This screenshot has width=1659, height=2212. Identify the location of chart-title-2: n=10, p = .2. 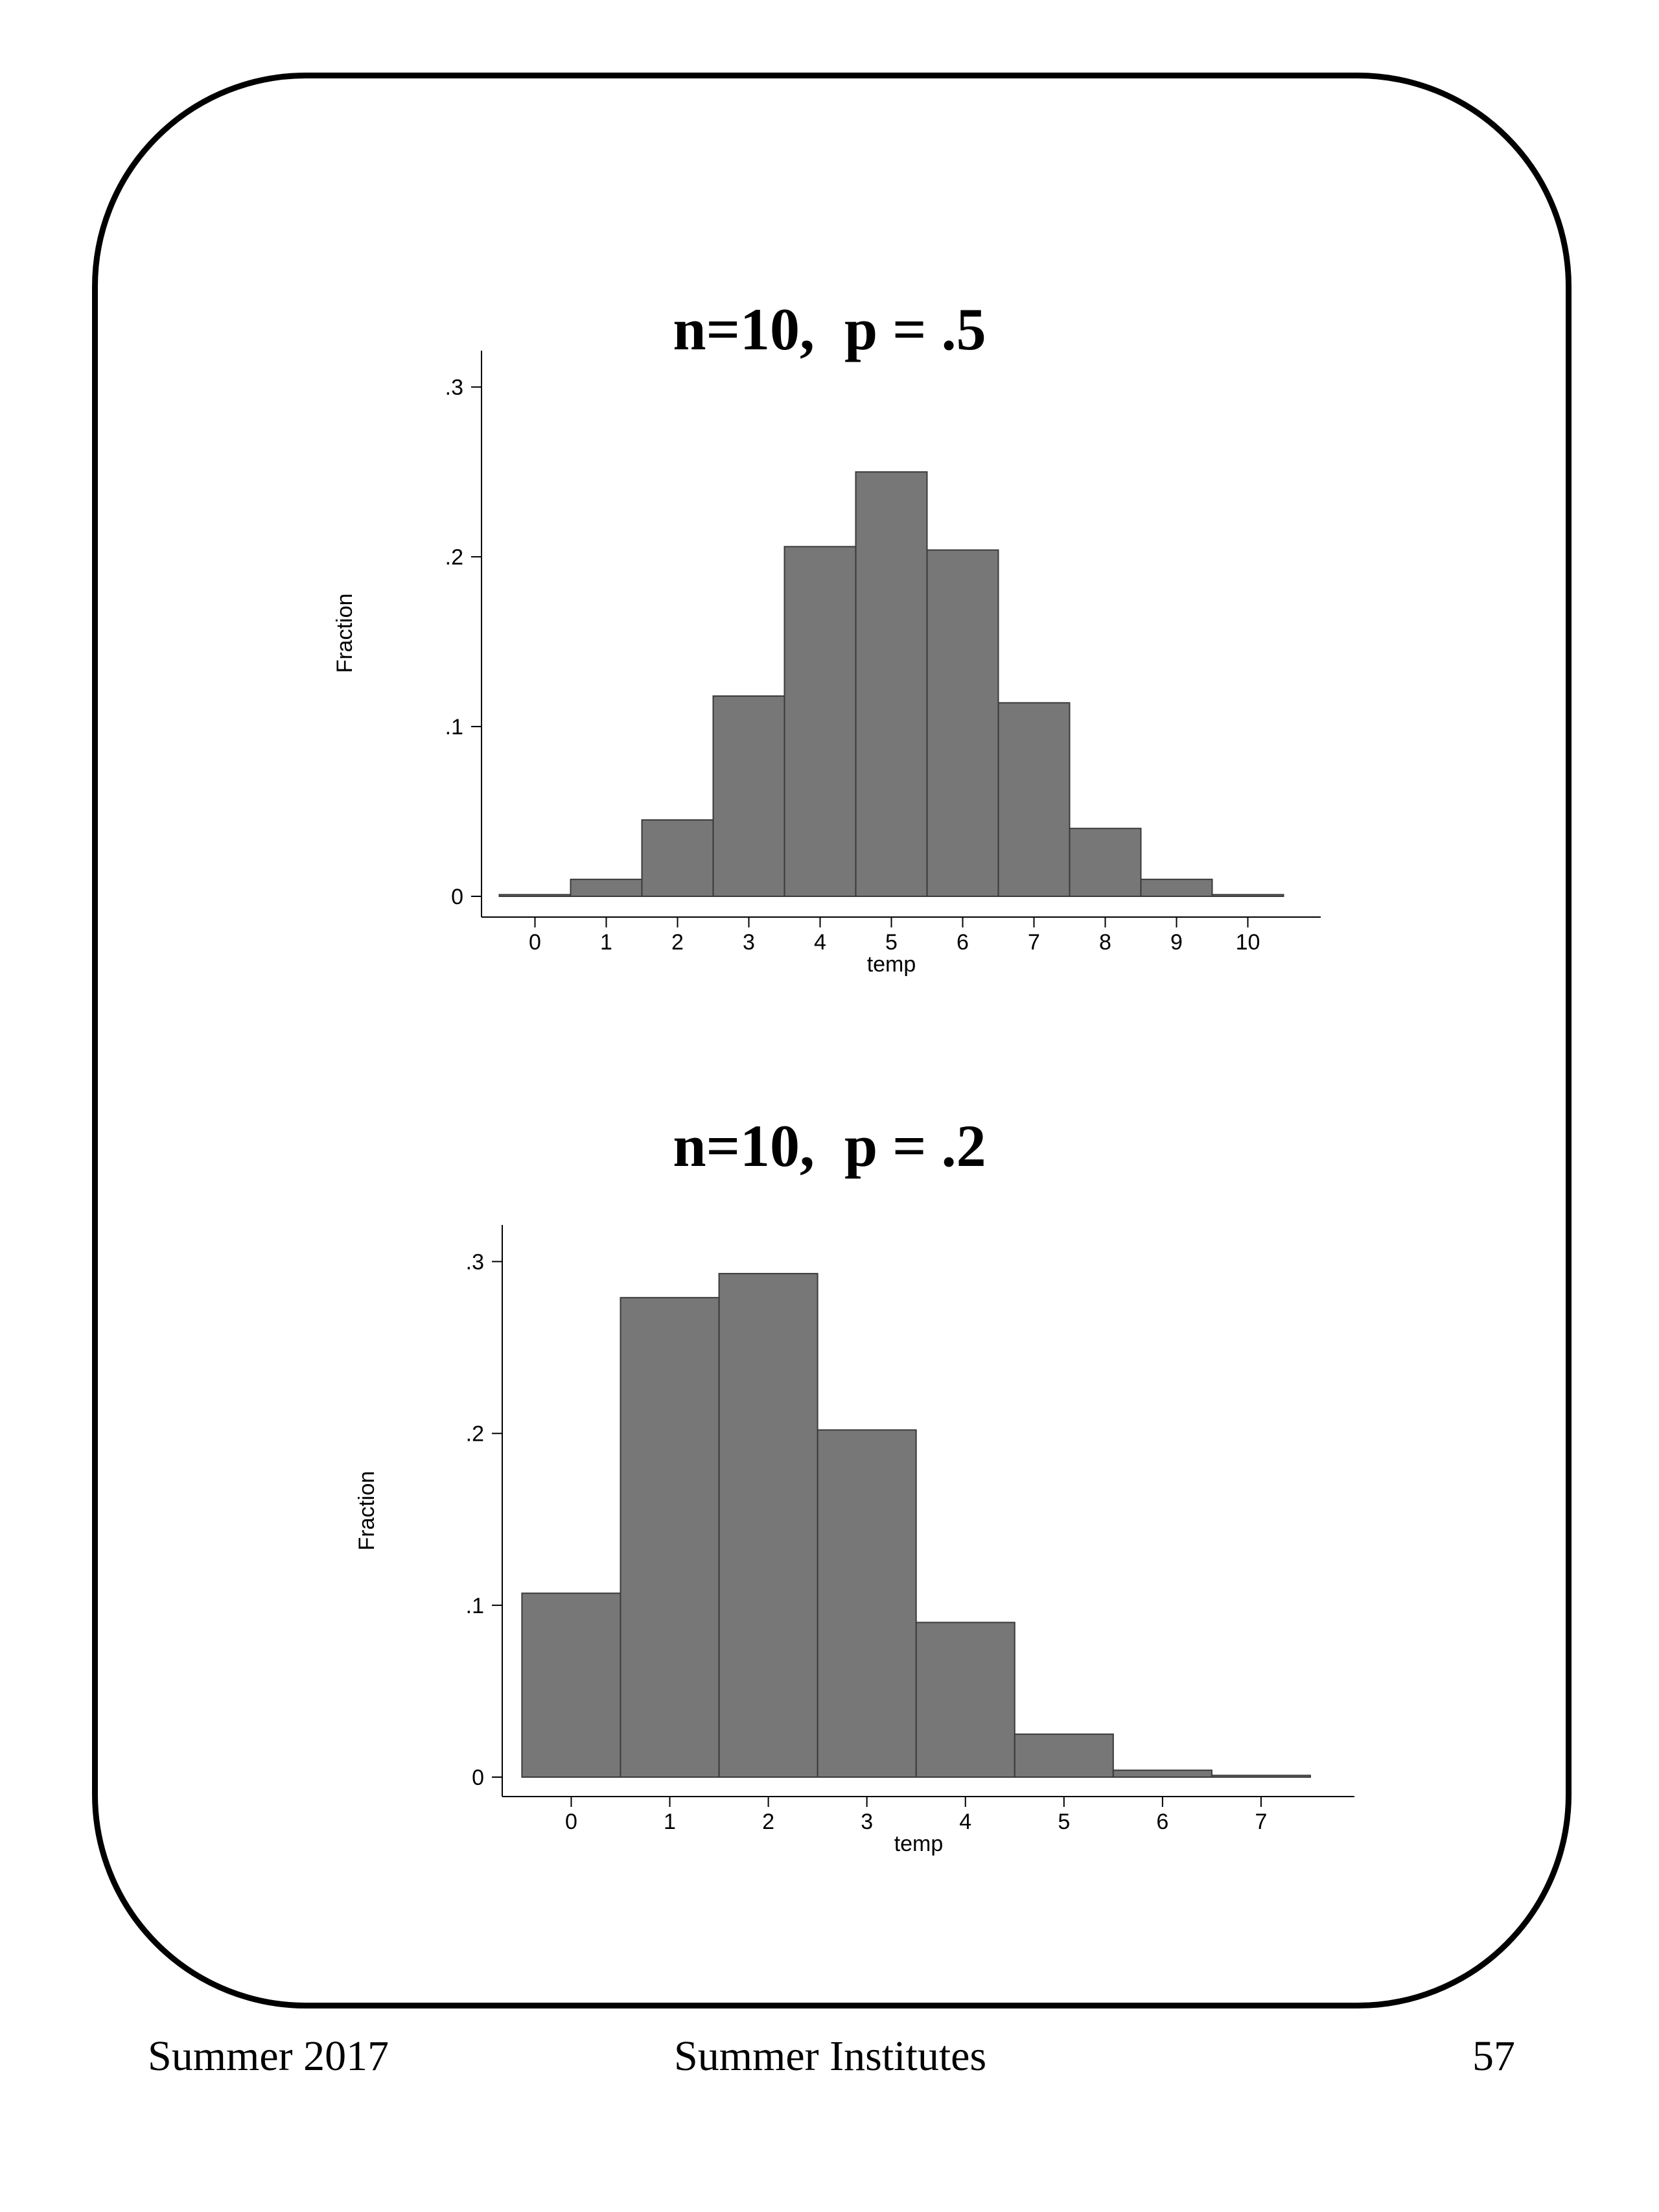
(829, 1146).